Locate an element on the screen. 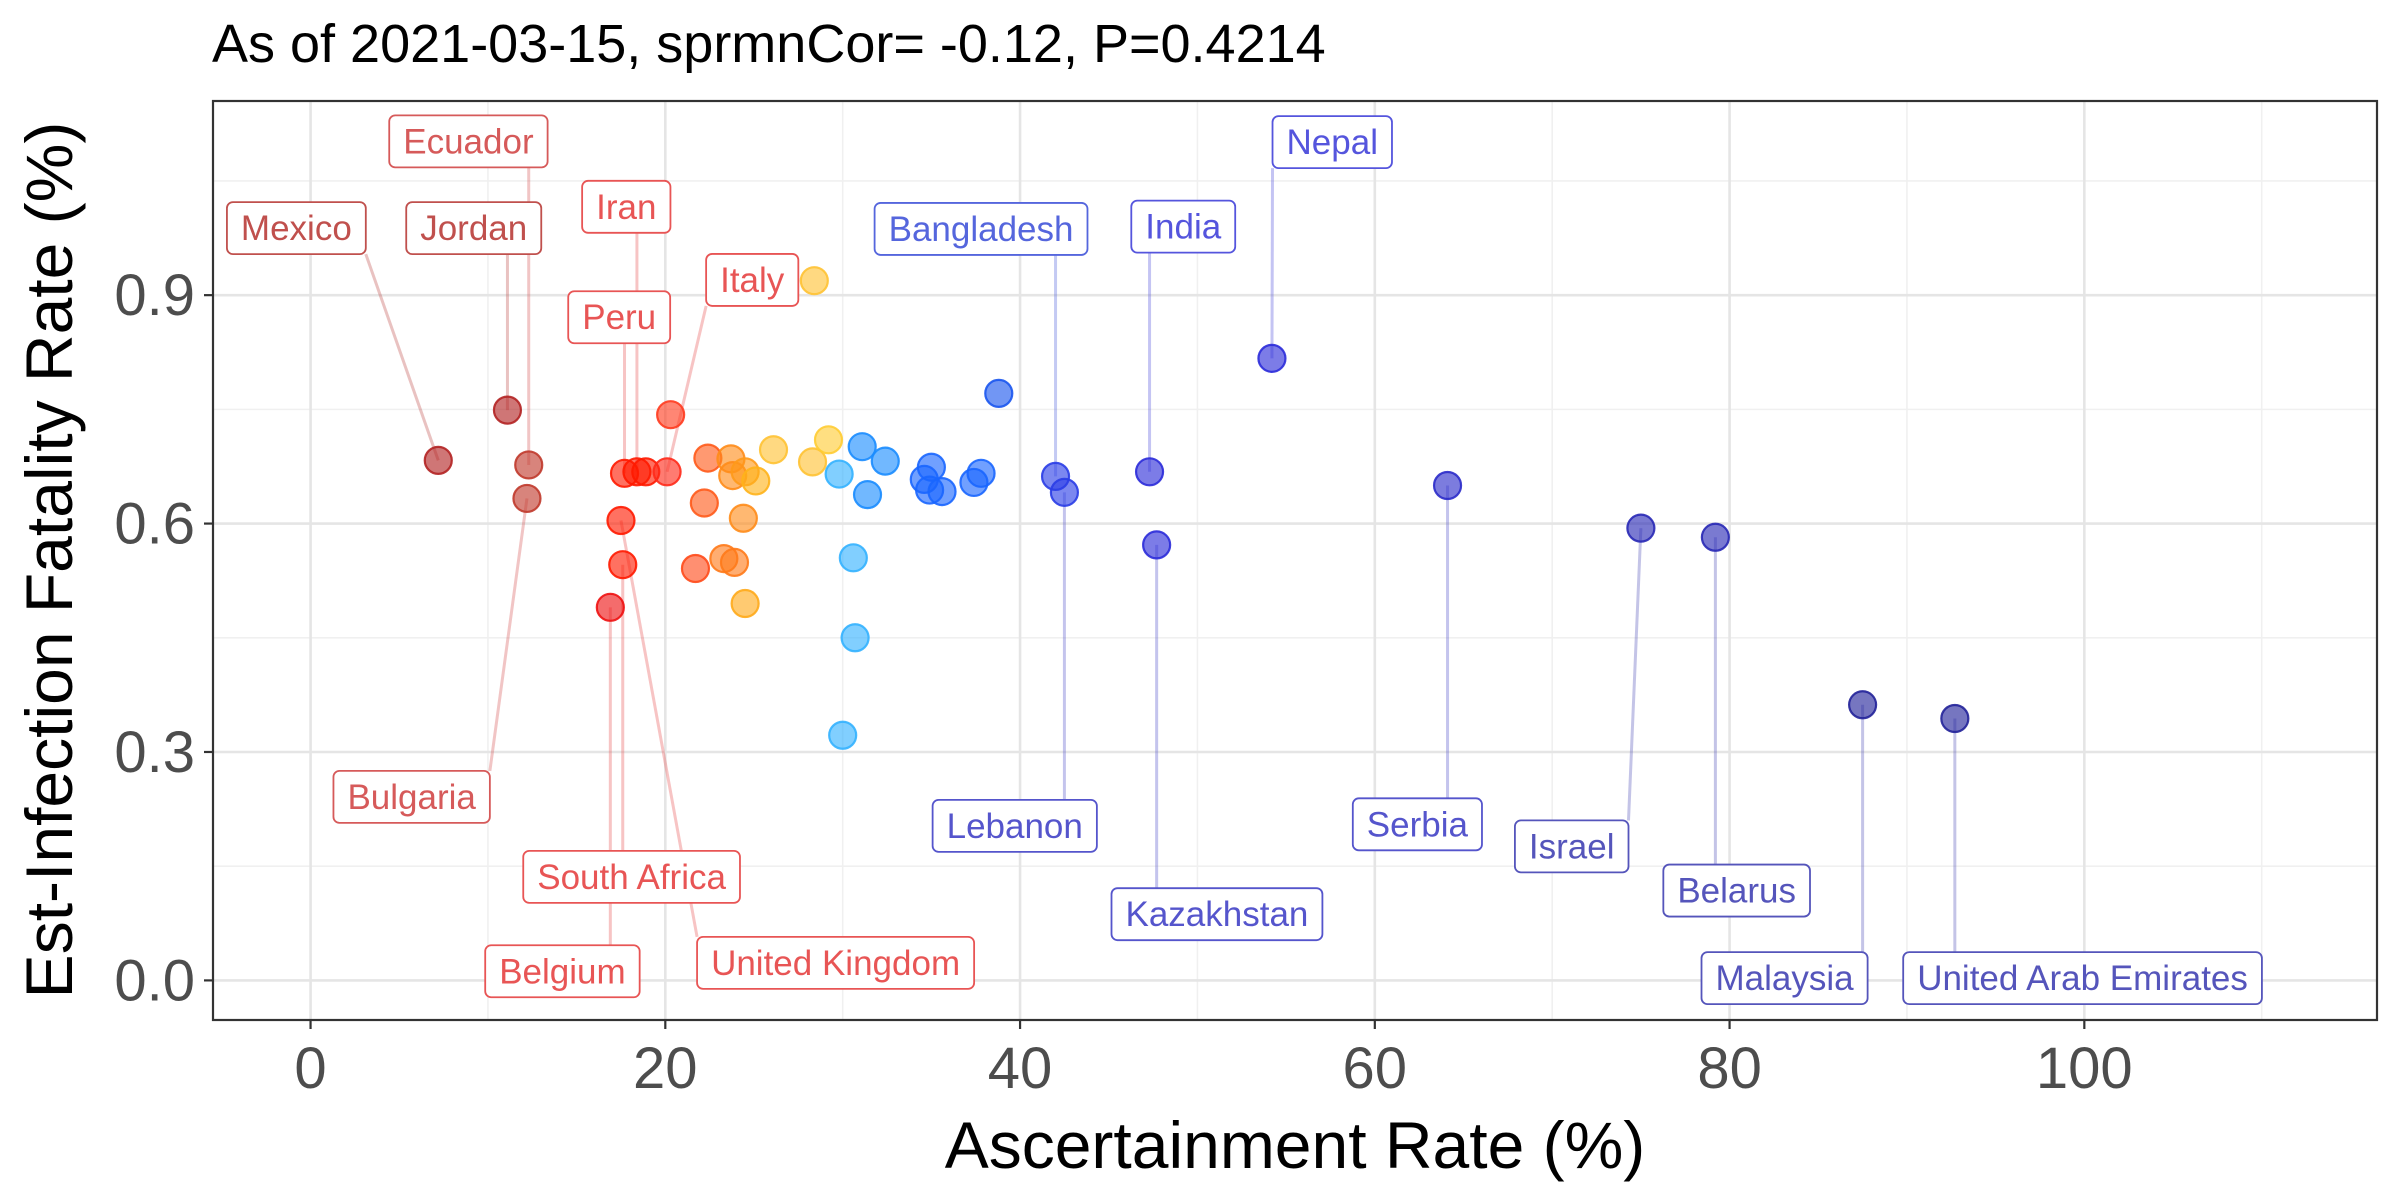 This screenshot has width=2400, height=1200. x-tick-label: 100 is located at coordinates (2084, 1068).